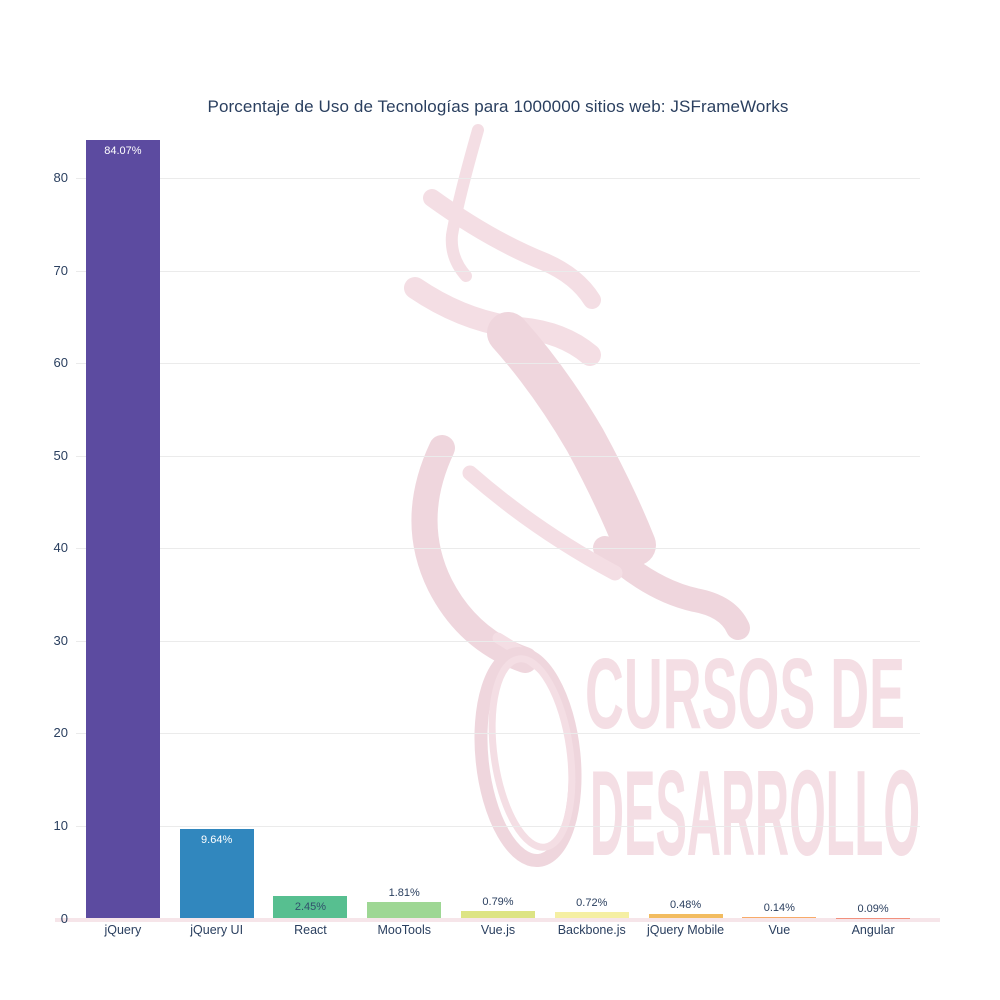 The height and width of the screenshot is (1000, 1000). I want to click on bar-mootools, so click(404, 910).